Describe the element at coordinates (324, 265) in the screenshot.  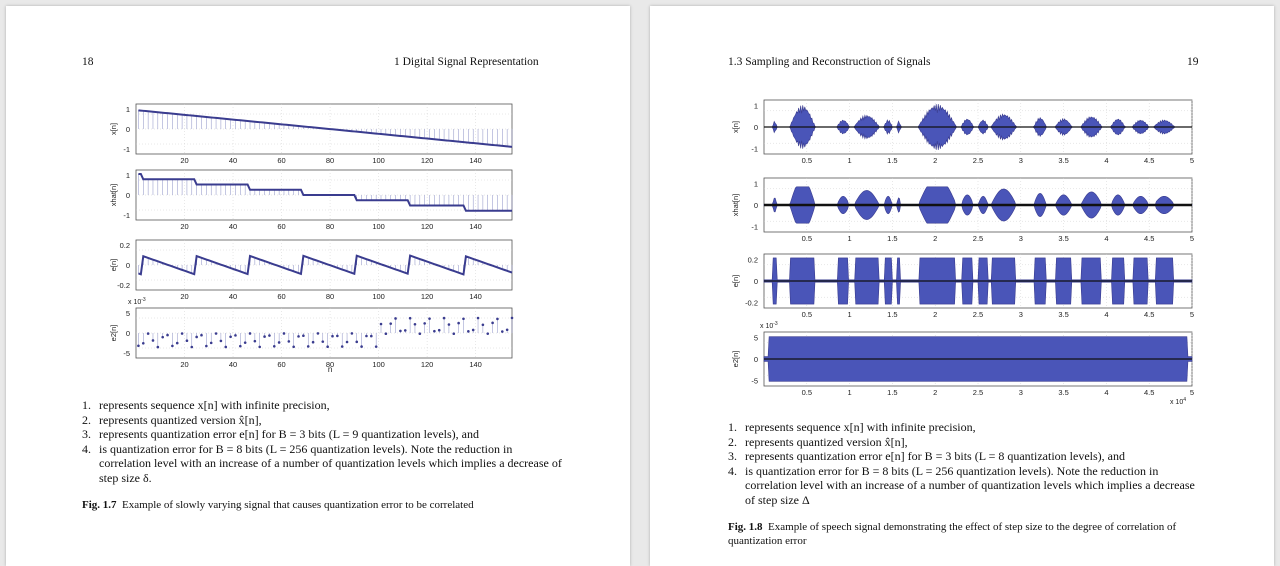
I see `plot-frame` at that location.